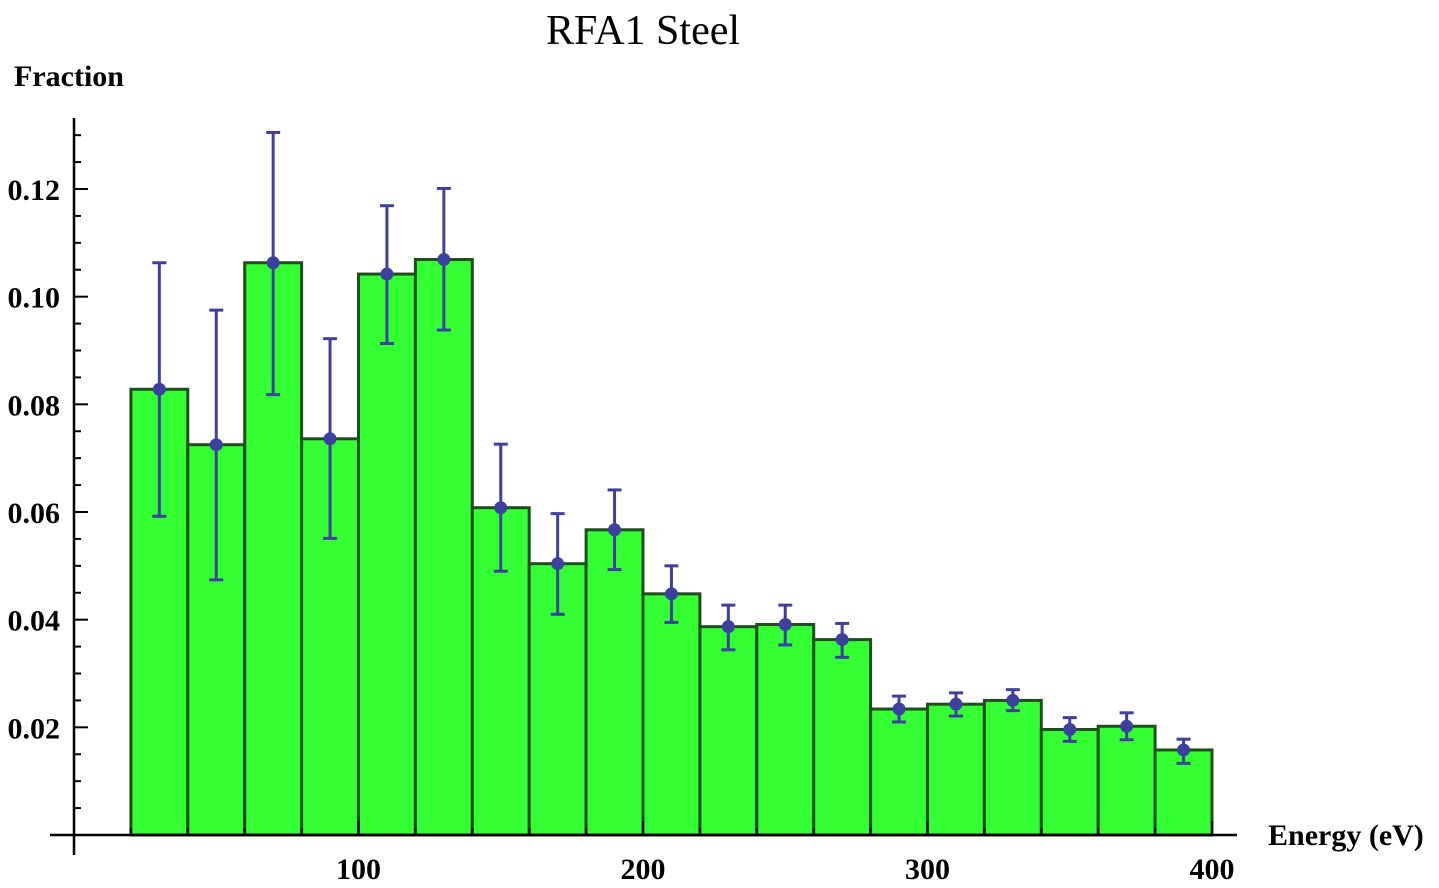 The image size is (1439, 888). Describe the element at coordinates (34, 621) in the screenshot. I see `y-tick-label: 0.04` at that location.